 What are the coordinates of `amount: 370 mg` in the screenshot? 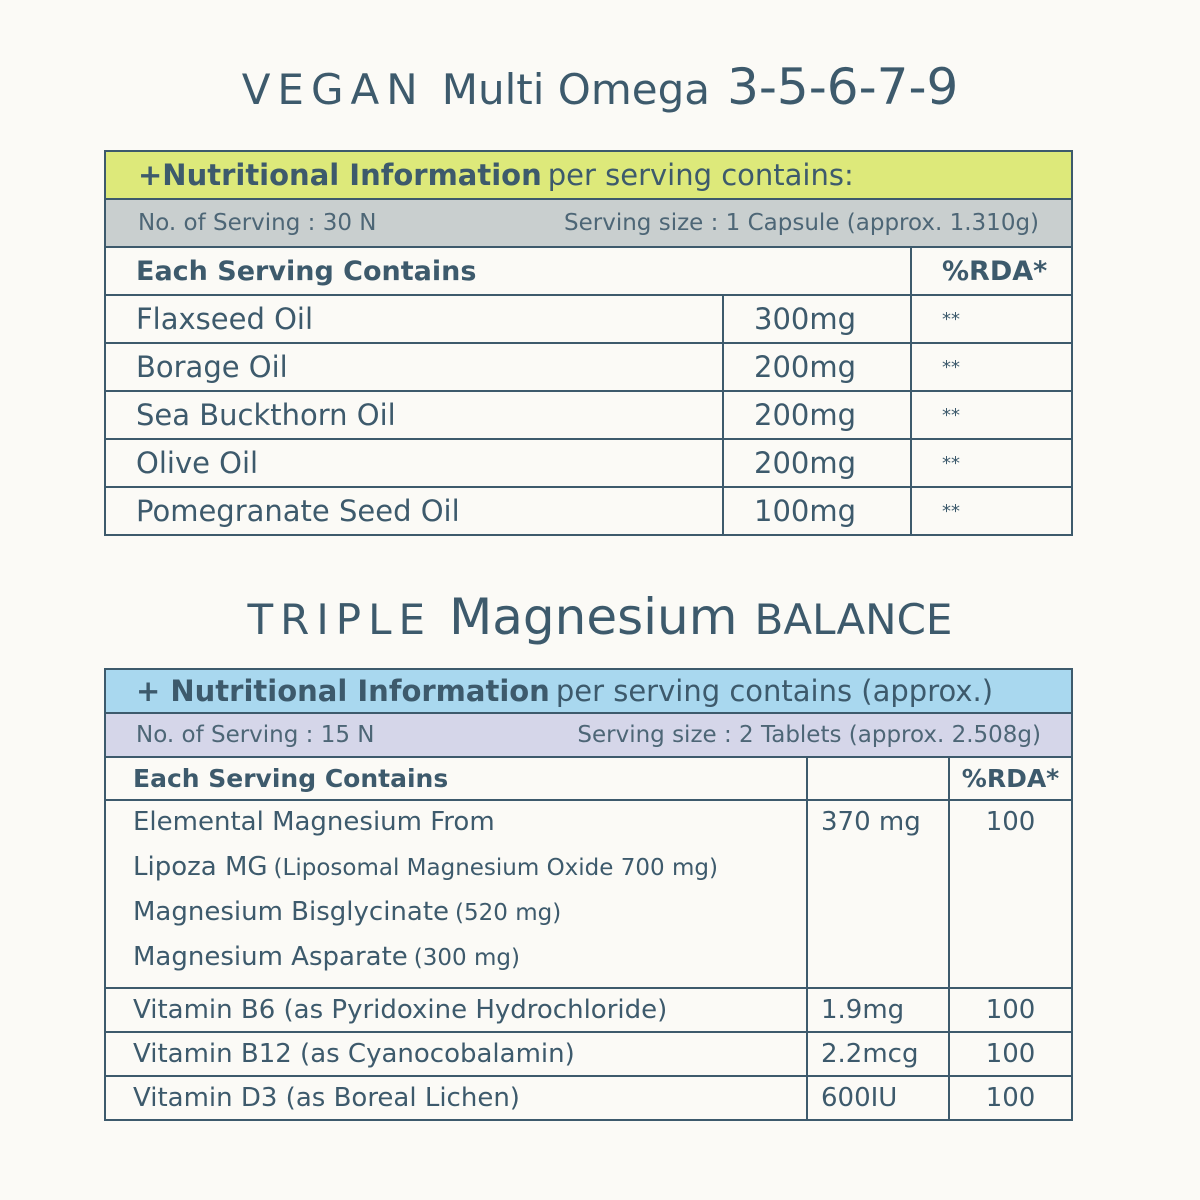 It's located at (878, 894).